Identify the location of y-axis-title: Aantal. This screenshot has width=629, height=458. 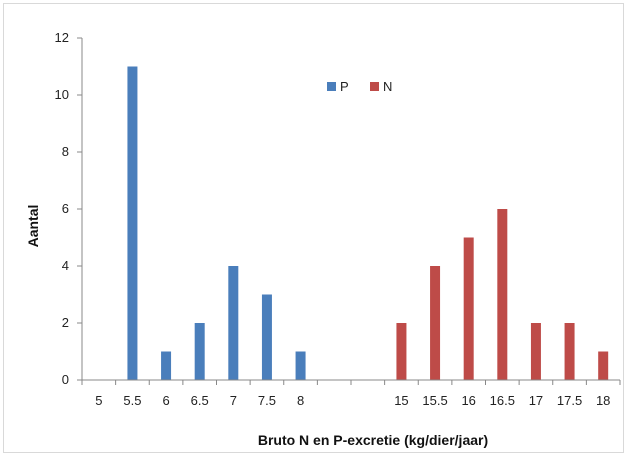
(33, 226).